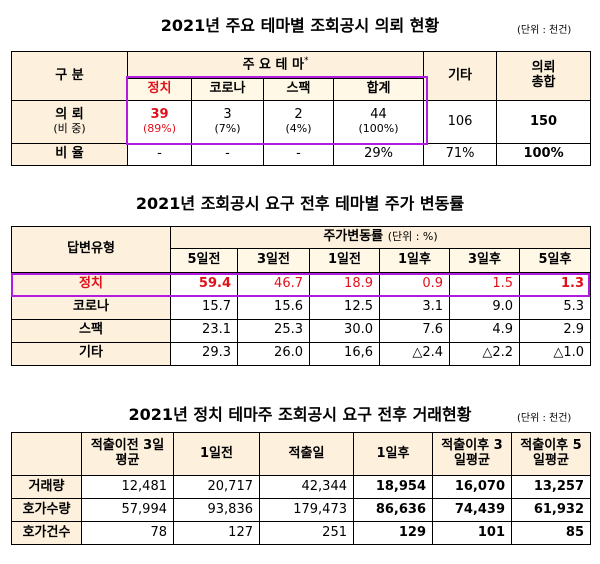  What do you see at coordinates (227, 154) in the screenshot?
I see `ratio-corona: -` at bounding box center [227, 154].